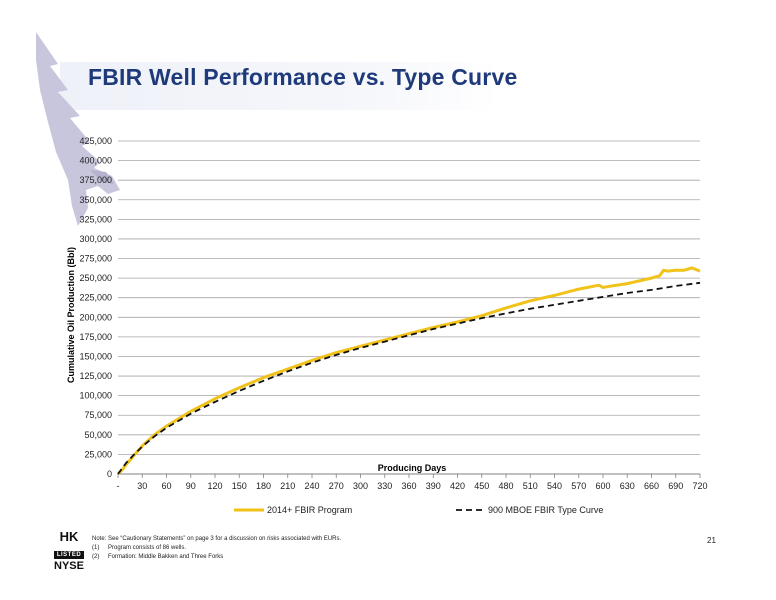 The image size is (776, 600). I want to click on page-number: 21, so click(711, 540).